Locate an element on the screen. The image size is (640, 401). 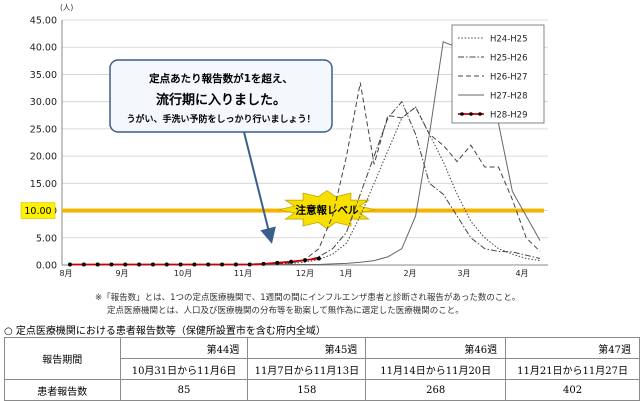
y-tick-label: 15.00 is located at coordinates (43, 184).